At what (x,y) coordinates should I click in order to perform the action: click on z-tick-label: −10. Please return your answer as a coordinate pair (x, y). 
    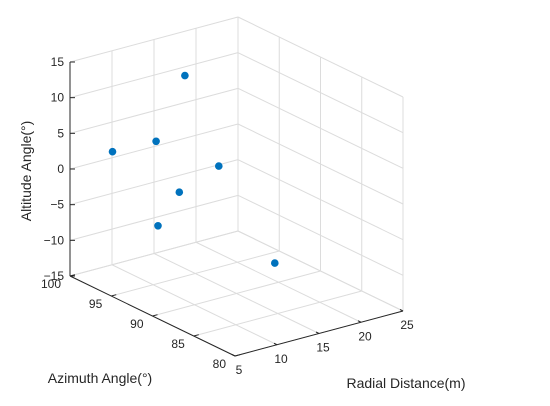
    Looking at the image, I should click on (54, 240).